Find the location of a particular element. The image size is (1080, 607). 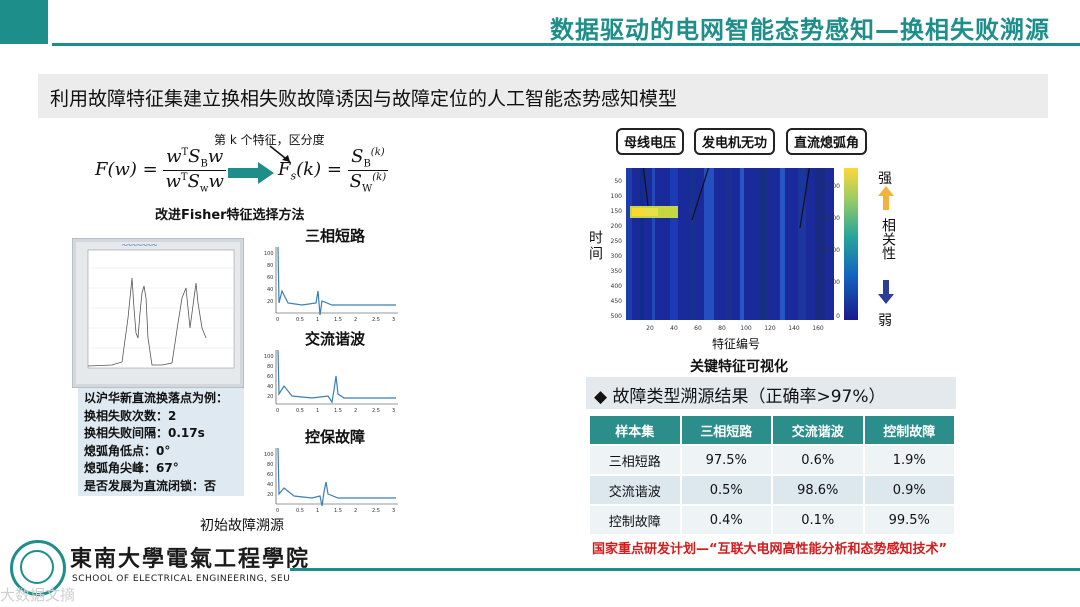

info-line: 熄弧角尖峰：67° is located at coordinates (131, 468).